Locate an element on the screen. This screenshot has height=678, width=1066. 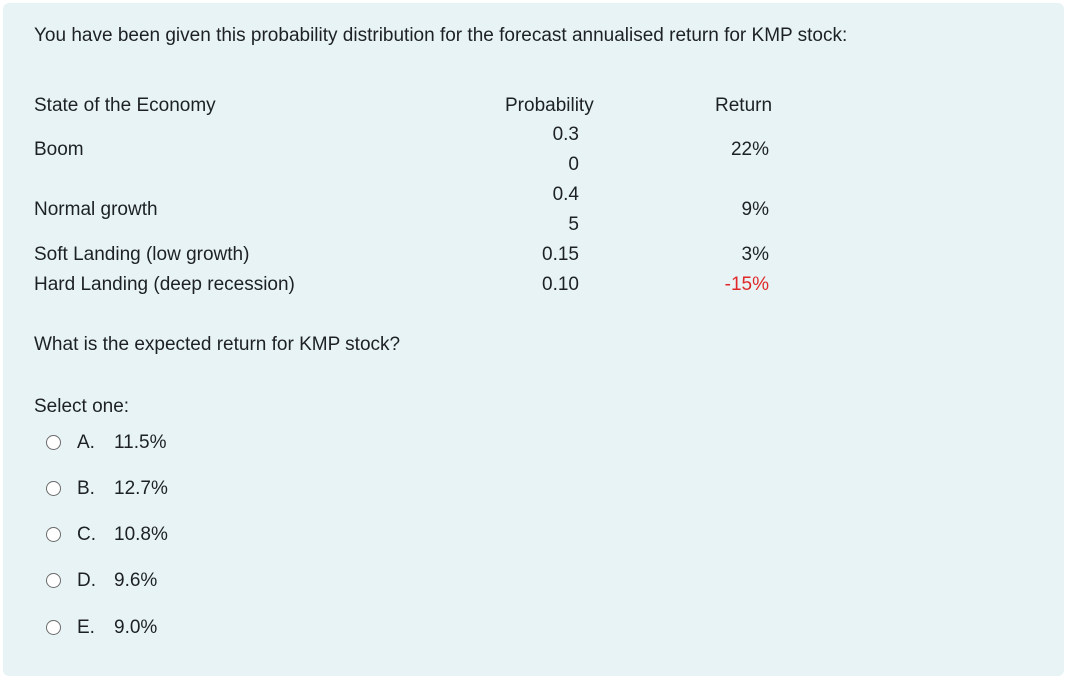
option-letter: B. is located at coordinates (86, 488).